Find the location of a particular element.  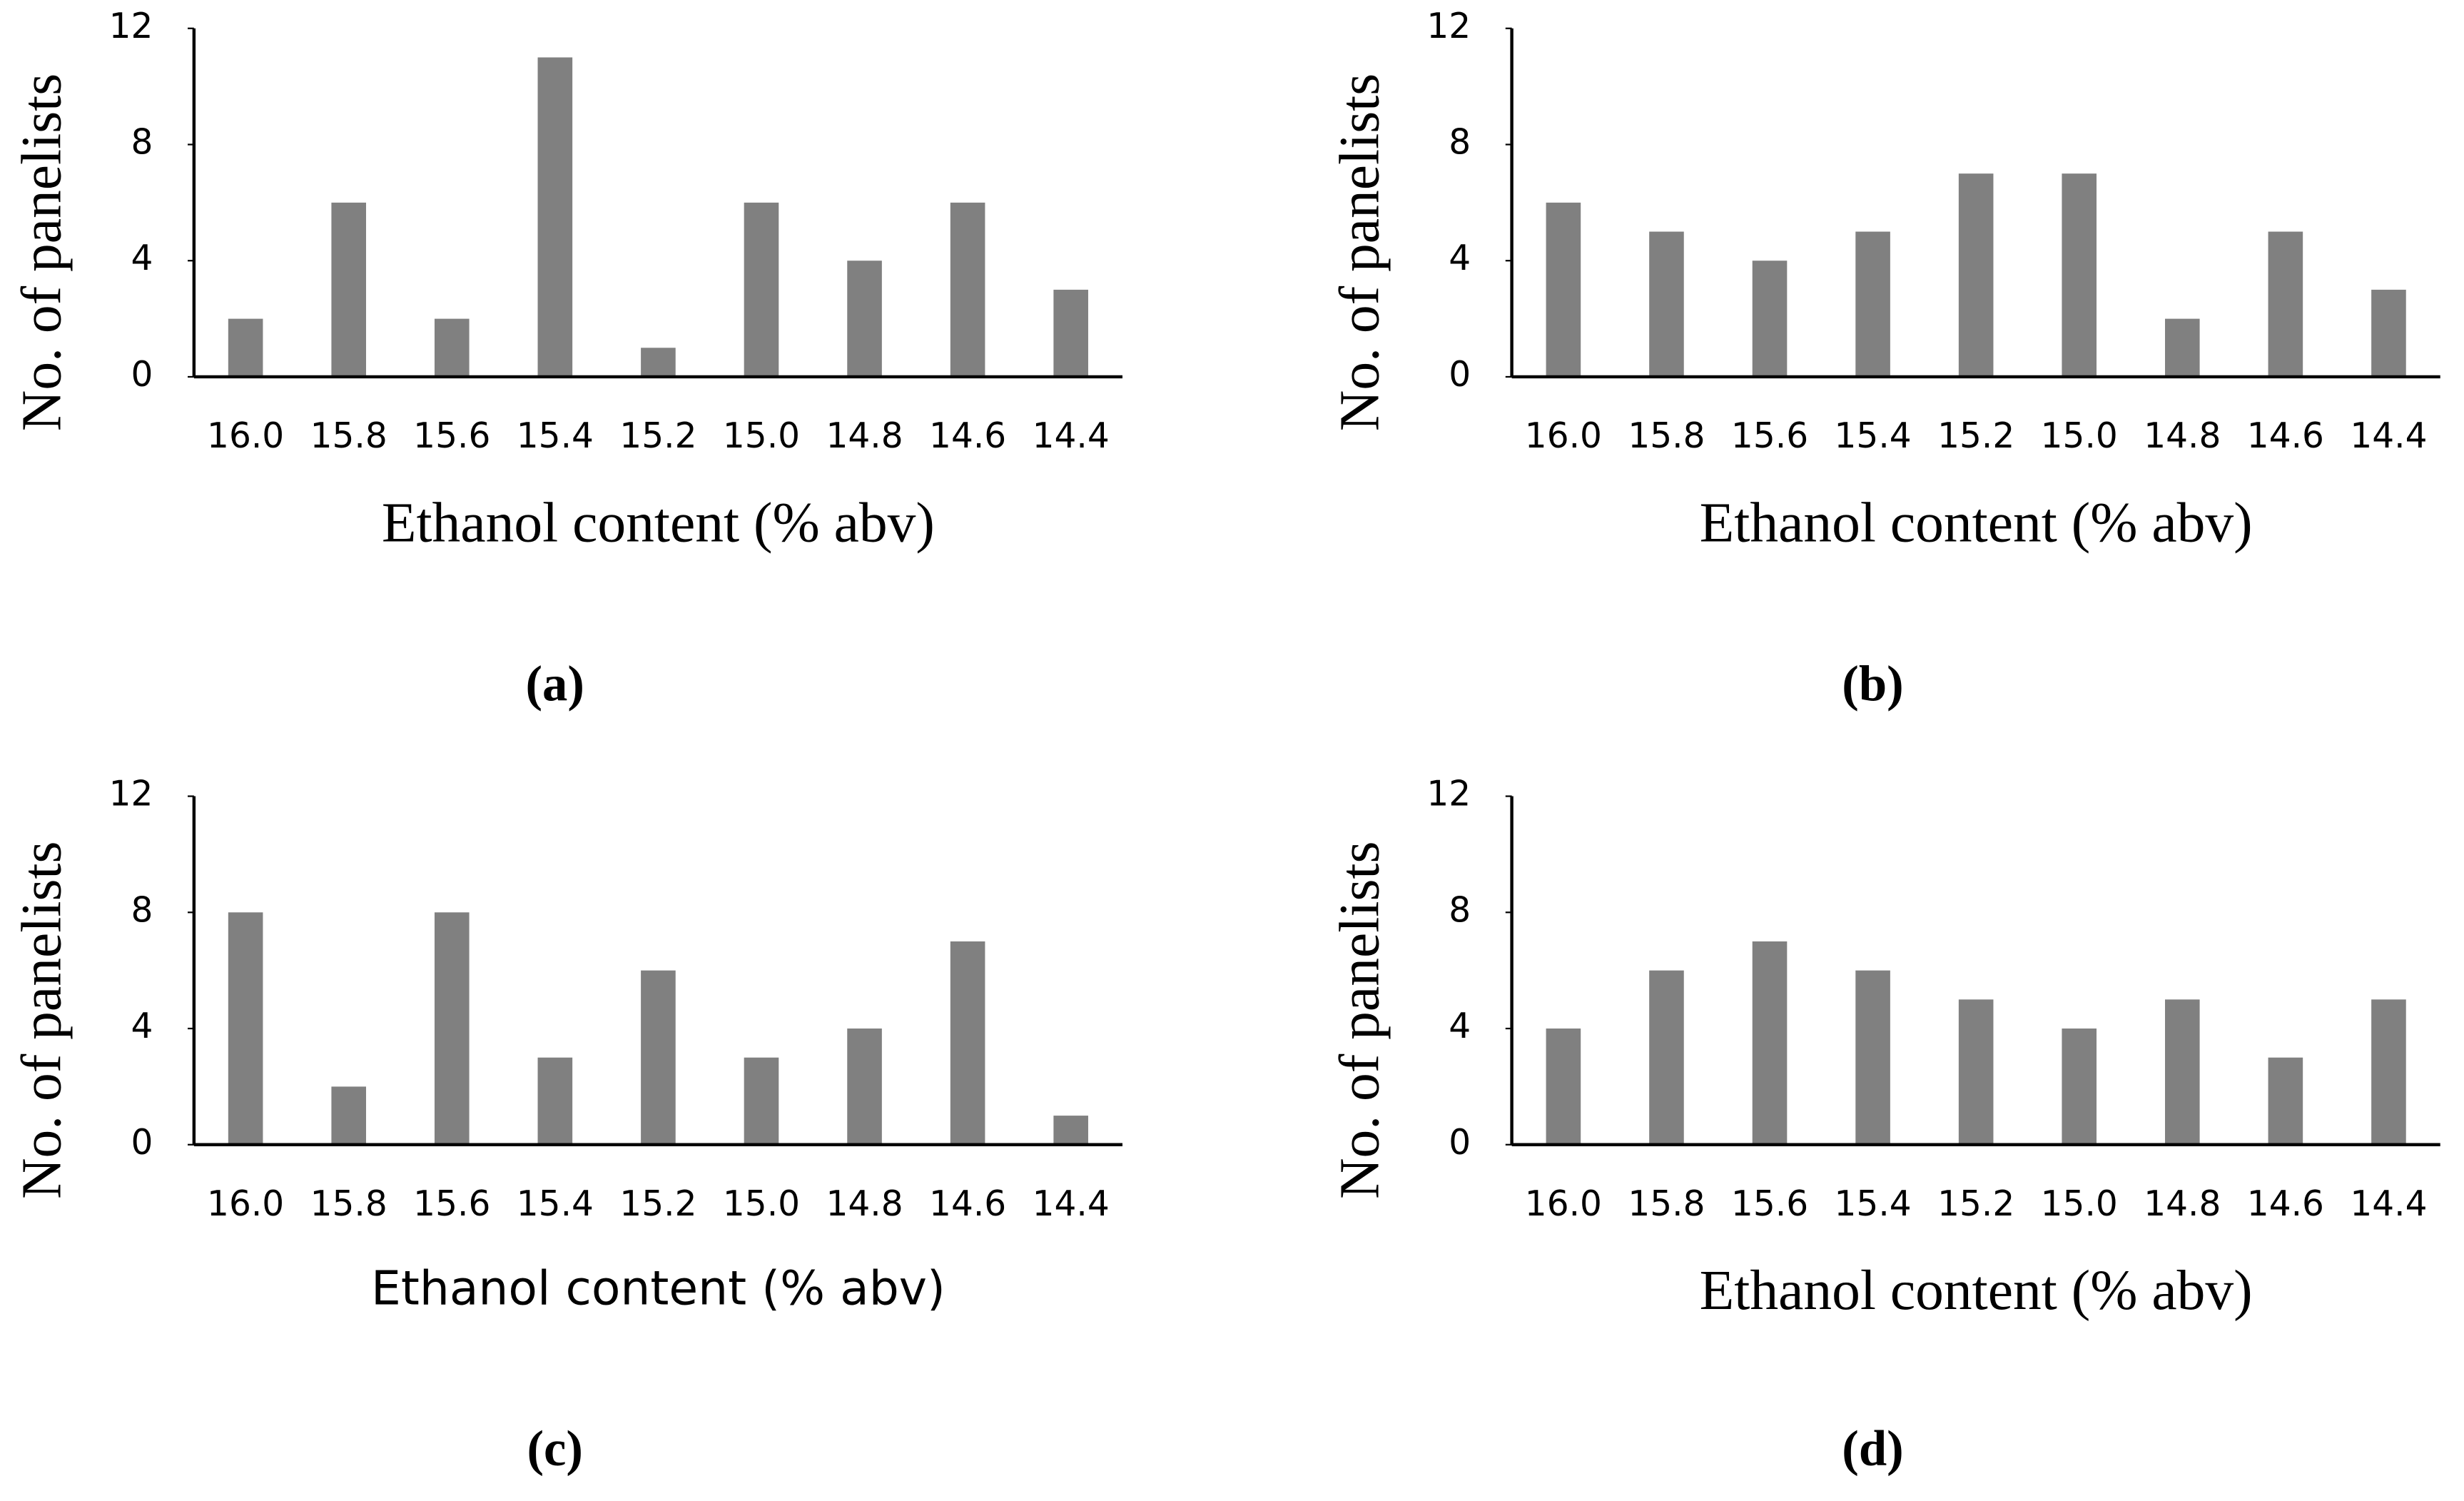

panel-caption: (b) is located at coordinates (1872, 684).